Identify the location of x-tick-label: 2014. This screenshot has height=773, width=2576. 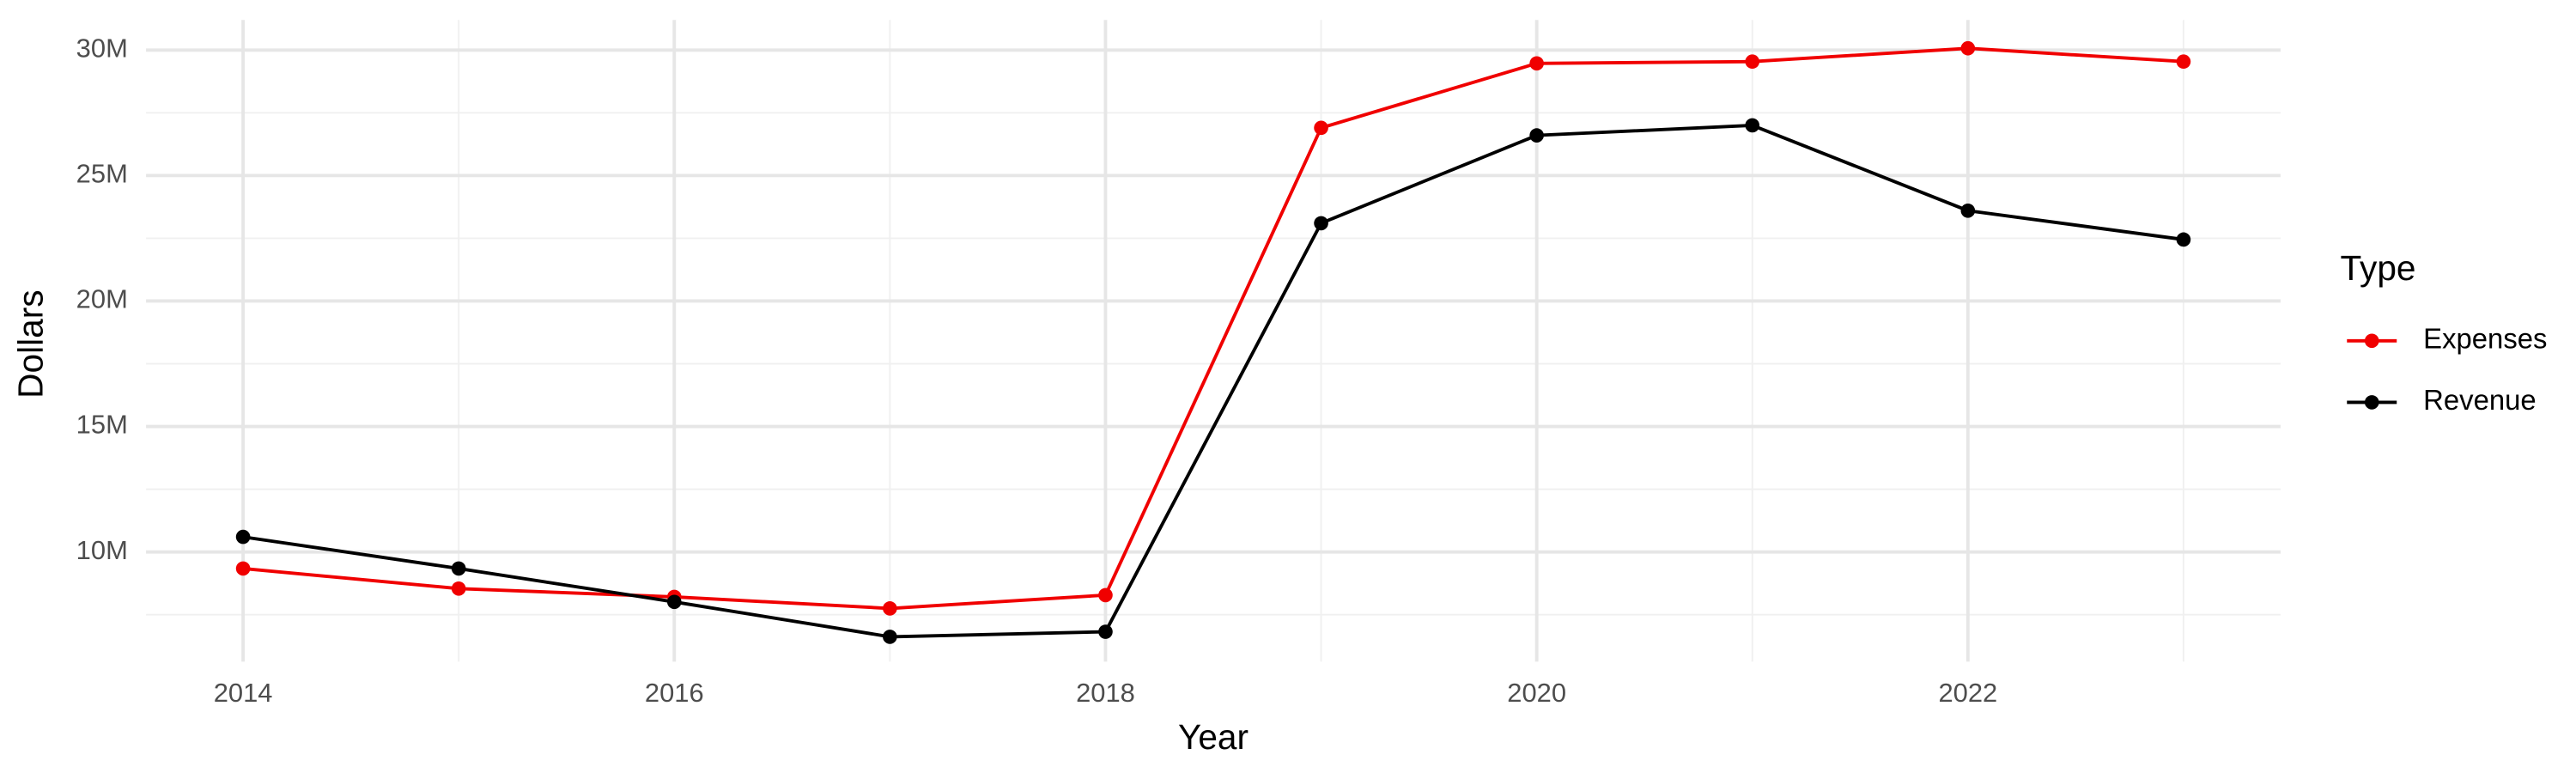
(243, 693).